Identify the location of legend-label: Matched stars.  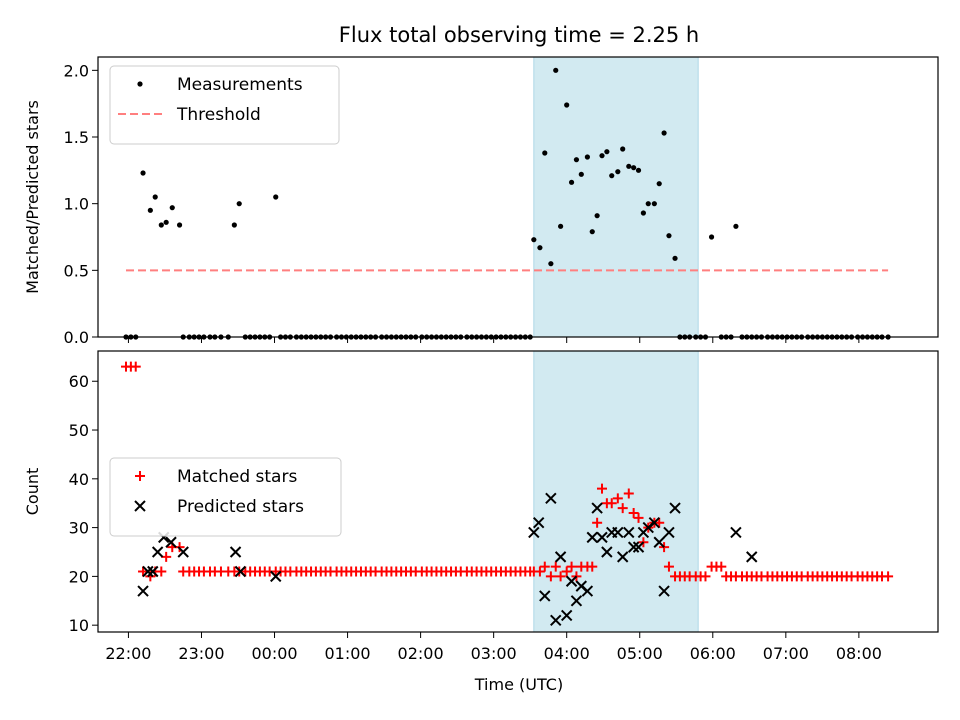
(237, 477).